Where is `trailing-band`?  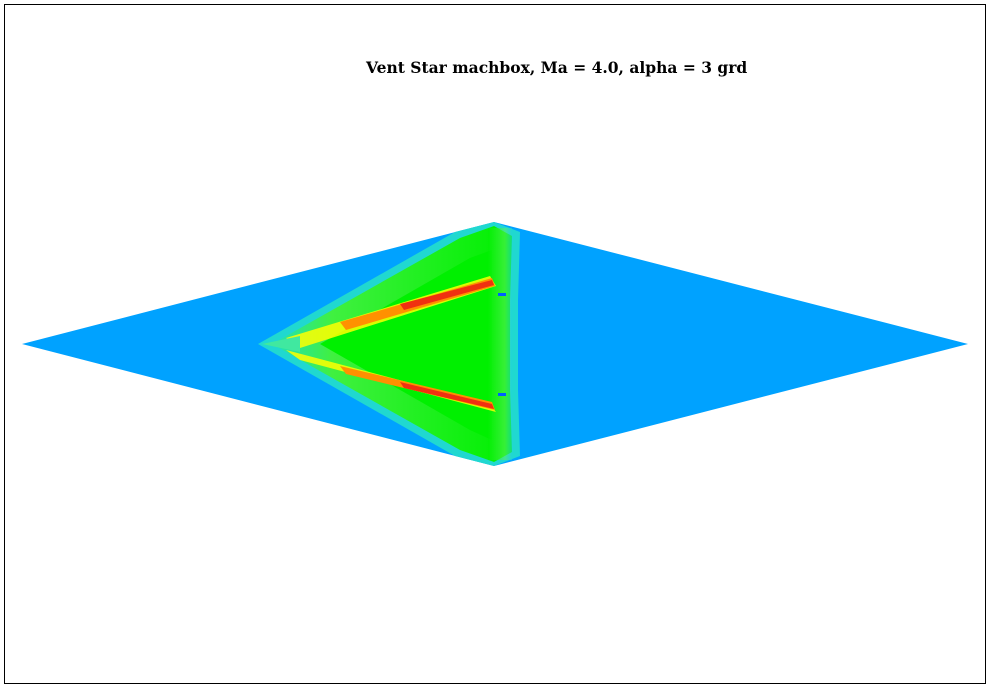
trailing-band is located at coordinates (500, 344).